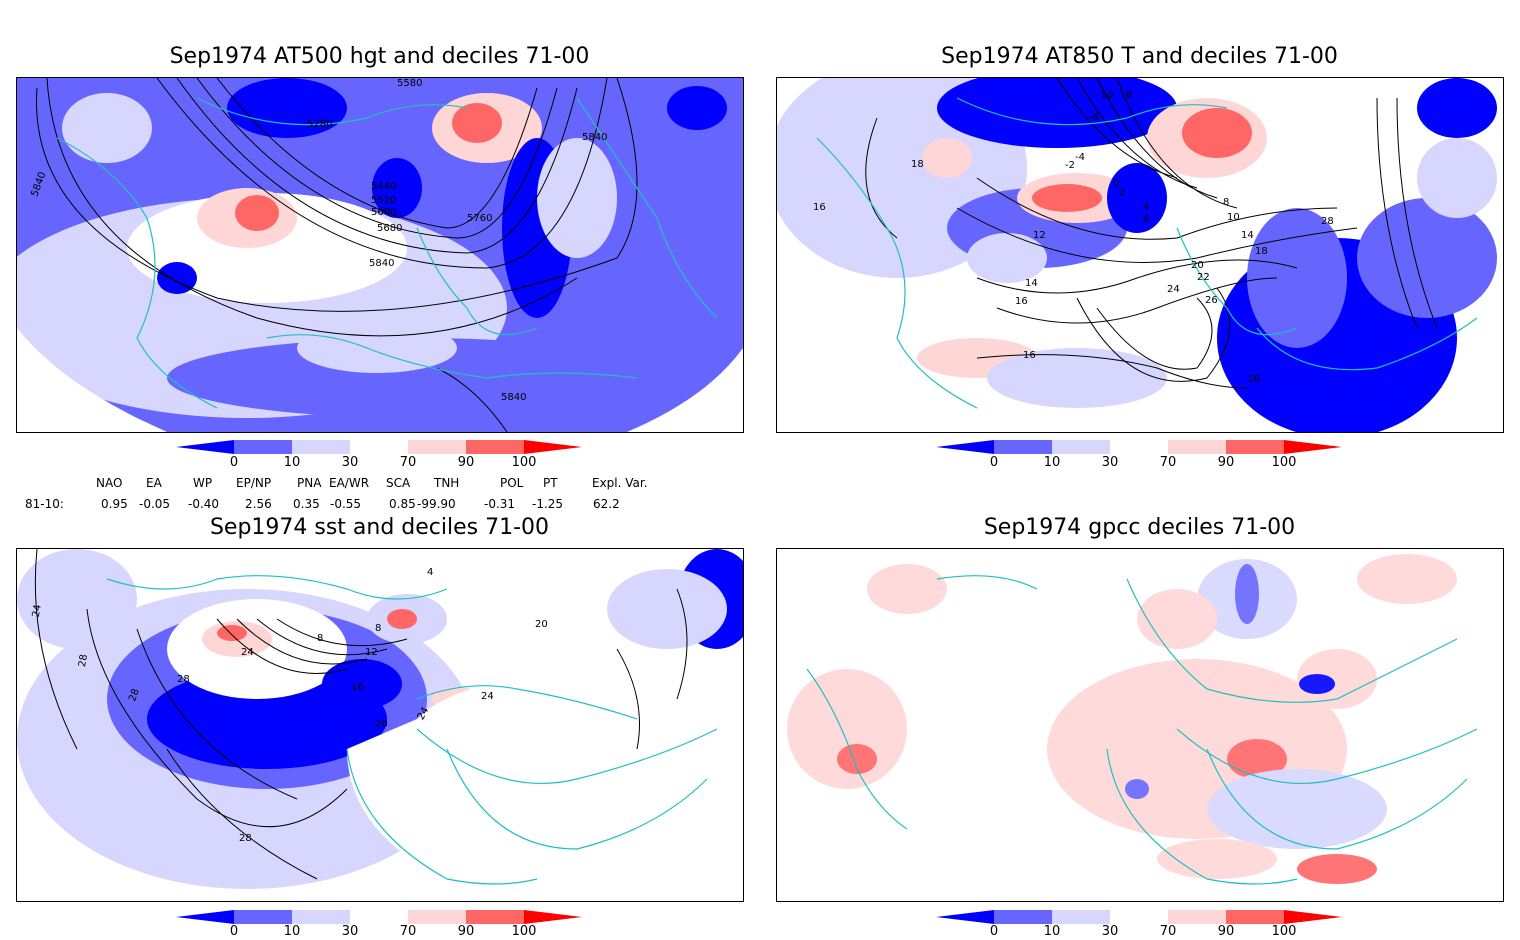 This screenshot has width=1520, height=940. I want to click on index-header: TNH, so click(447, 483).